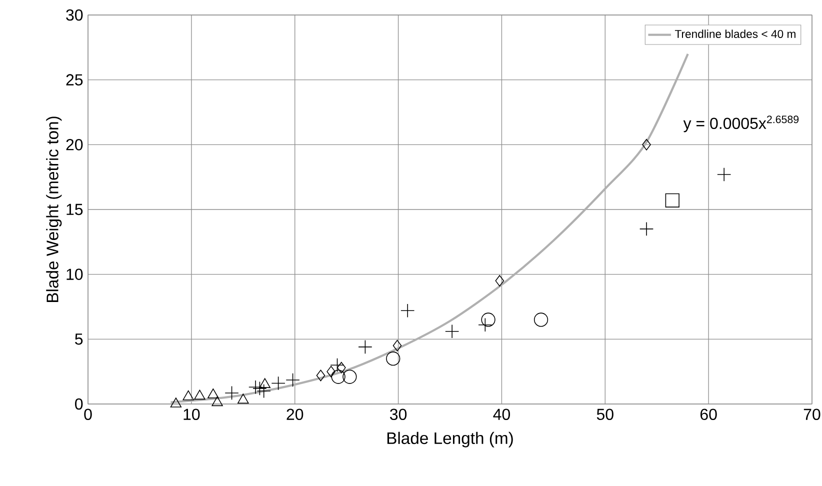  I want to click on y-tick-label: 0, so click(79, 404).